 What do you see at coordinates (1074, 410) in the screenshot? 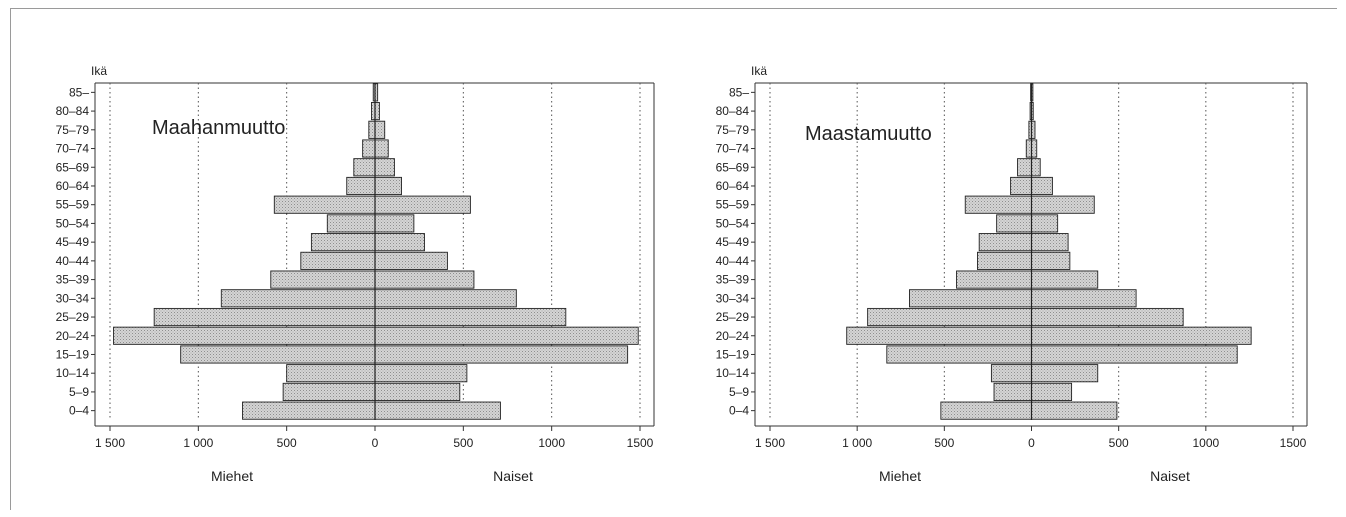
I see `bar-naiset-0–4` at bounding box center [1074, 410].